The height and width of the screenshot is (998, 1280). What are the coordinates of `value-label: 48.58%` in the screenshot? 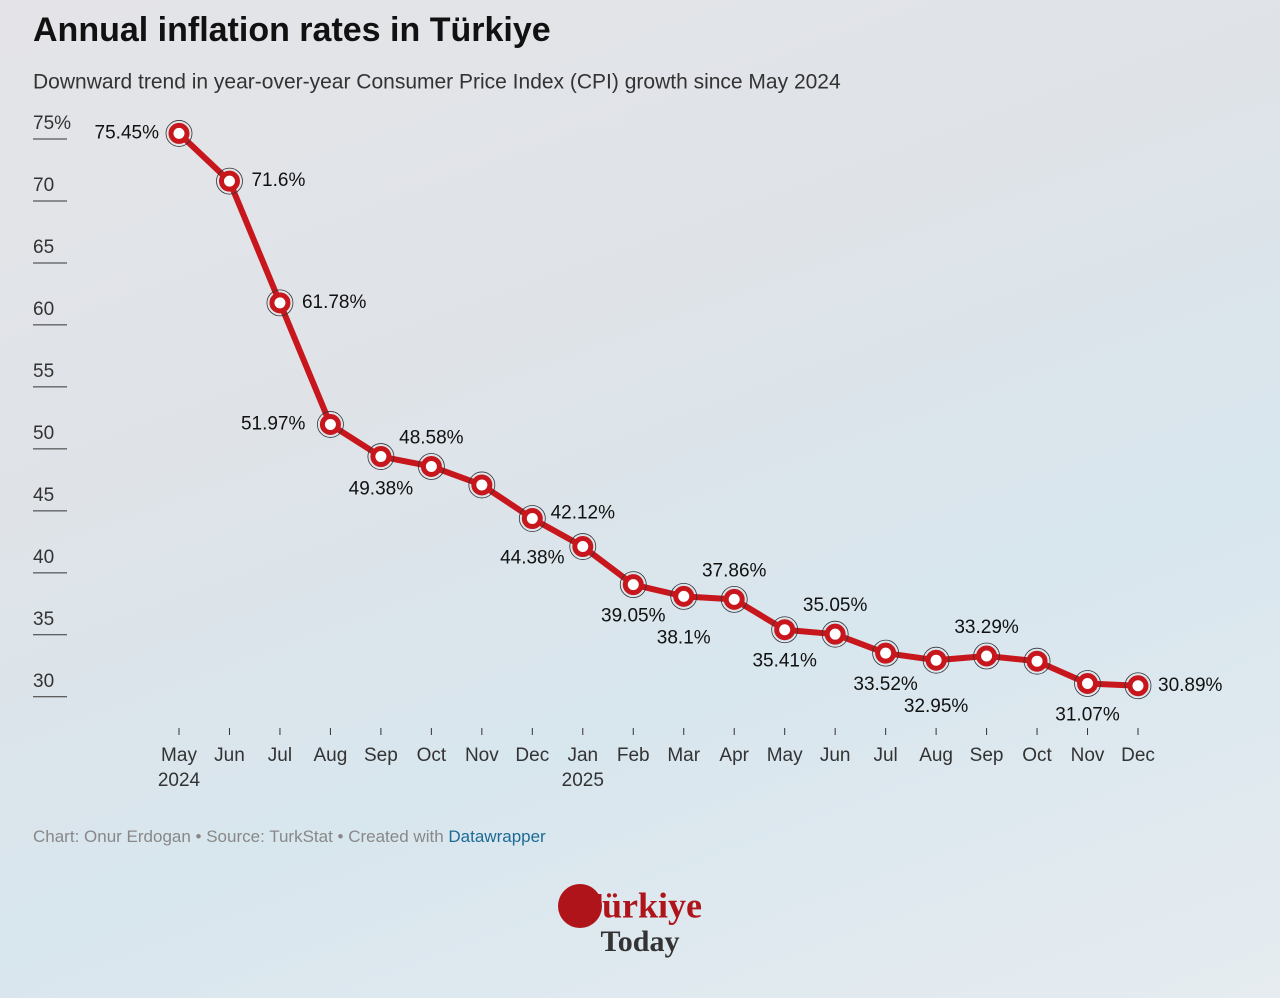 It's located at (431, 437).